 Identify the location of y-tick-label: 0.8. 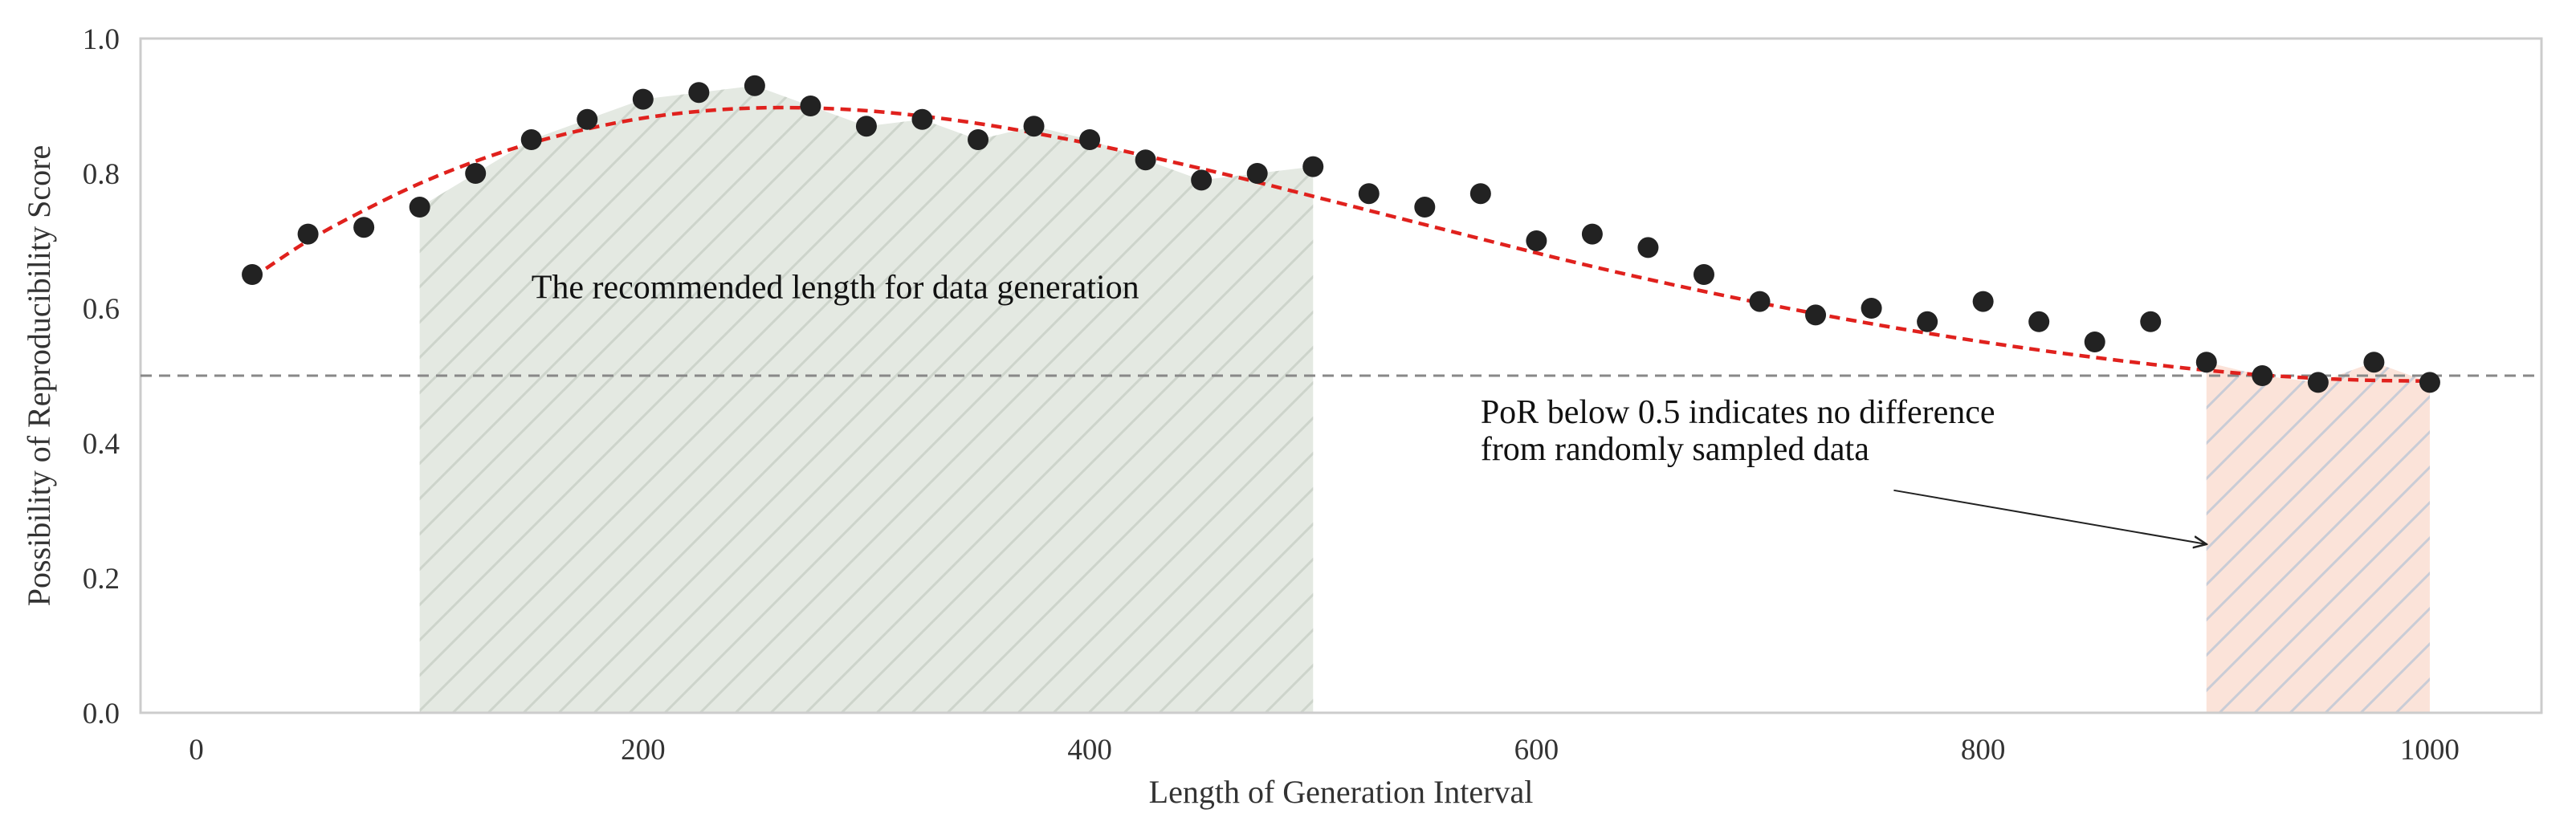
(101, 174).